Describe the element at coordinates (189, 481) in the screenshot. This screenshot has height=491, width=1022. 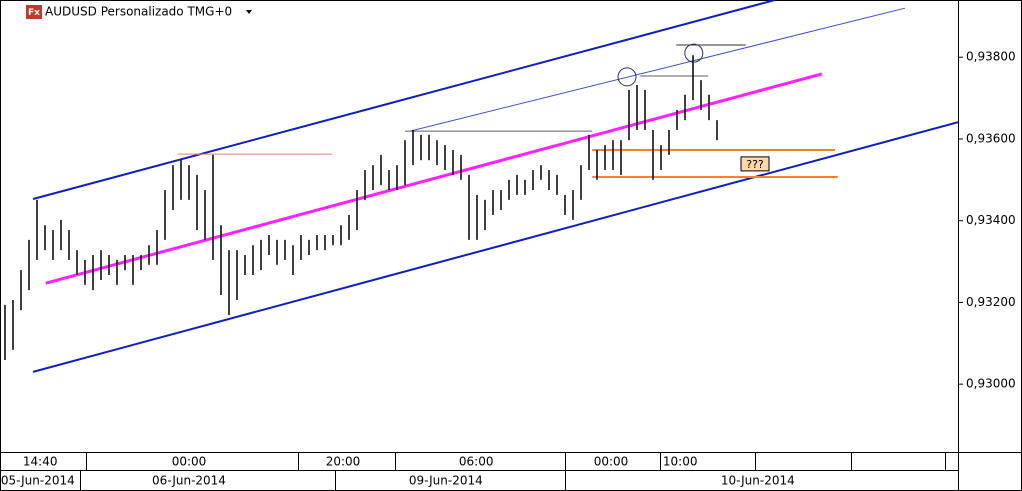
I see `date-label: 06-Jun-2014` at that location.